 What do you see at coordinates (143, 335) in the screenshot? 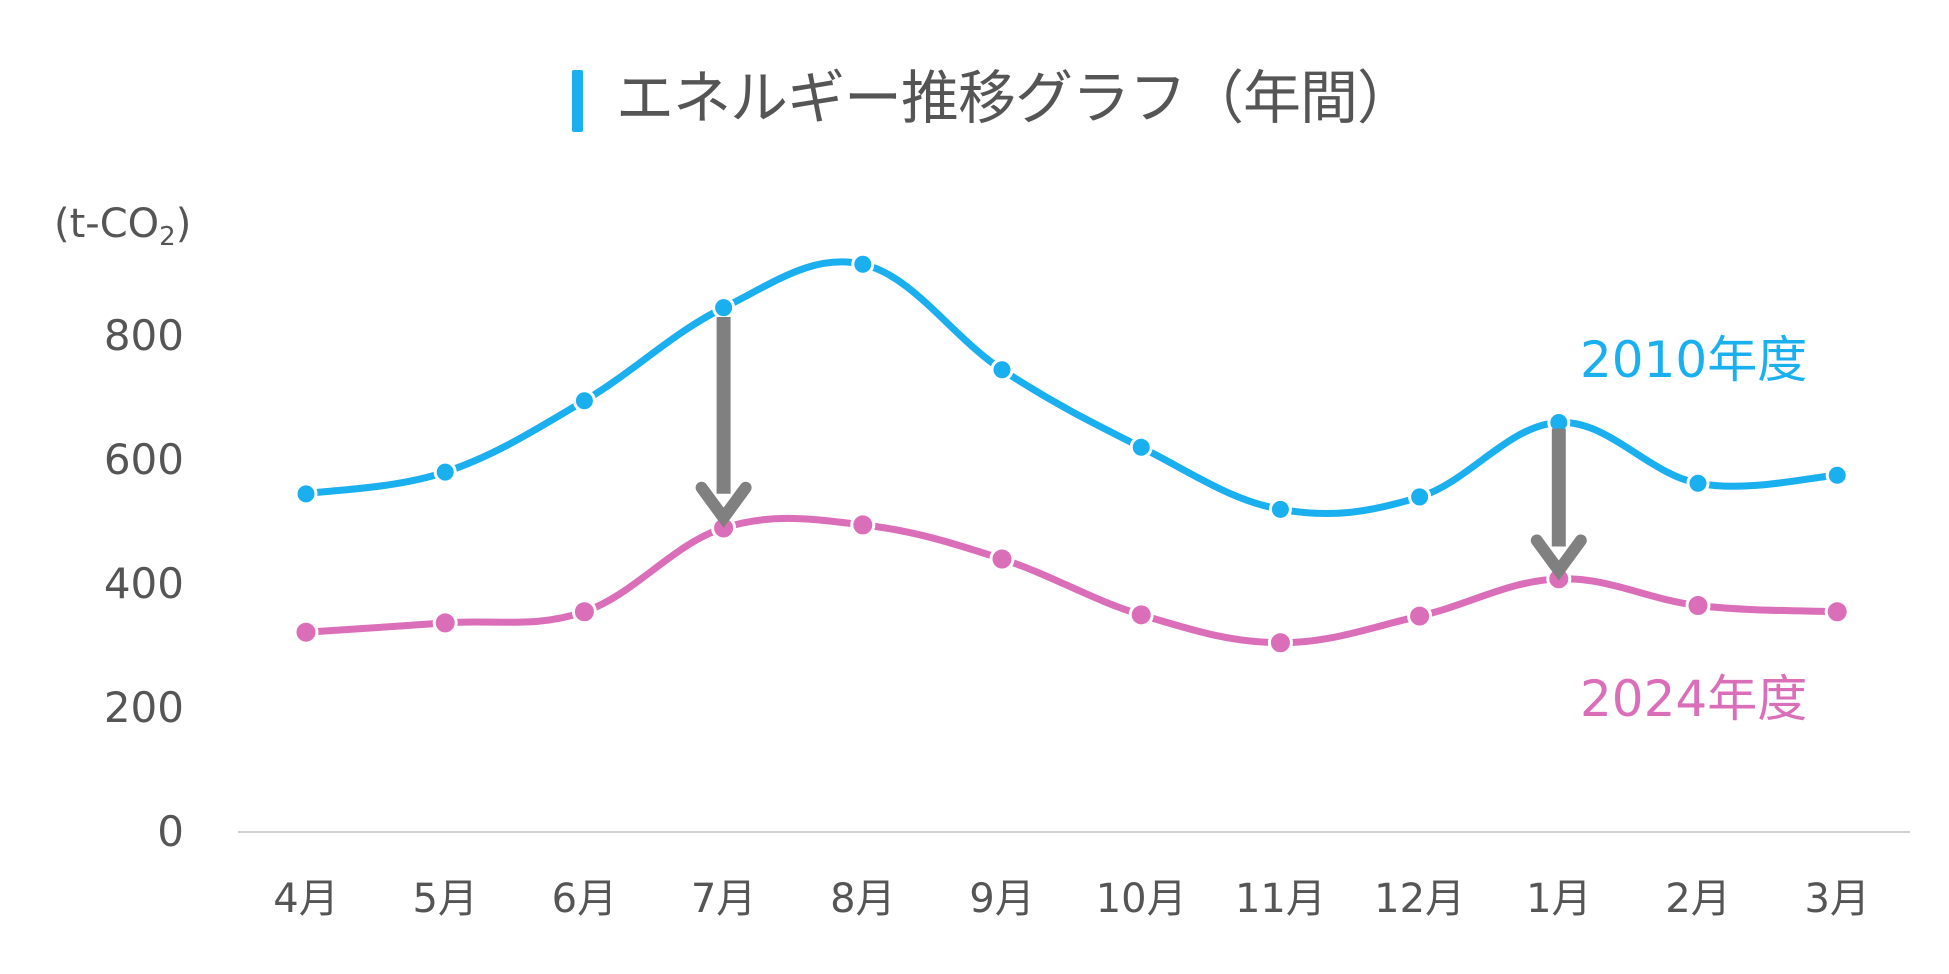
I see `y-tick-label: 800` at bounding box center [143, 335].